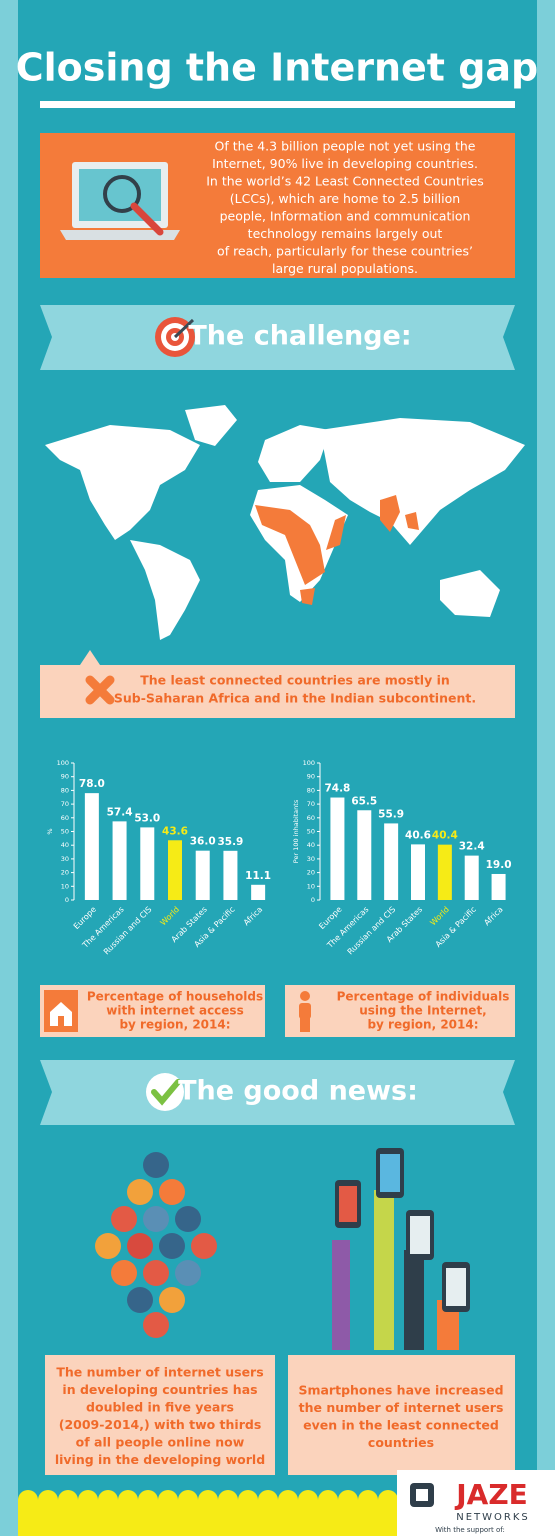  I want to click on section-title: The challenge:, so click(299, 336).